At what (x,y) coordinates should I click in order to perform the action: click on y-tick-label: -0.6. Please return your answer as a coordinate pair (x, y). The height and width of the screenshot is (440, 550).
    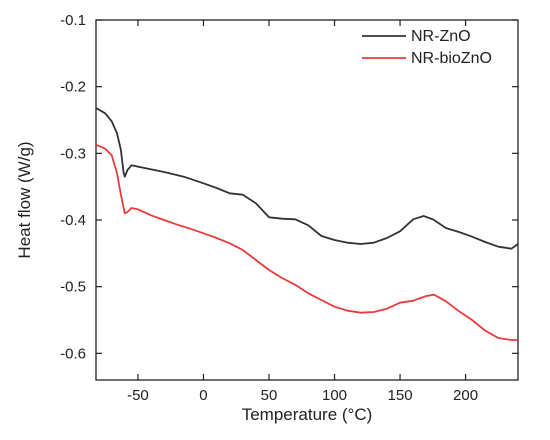
    Looking at the image, I should click on (73, 353).